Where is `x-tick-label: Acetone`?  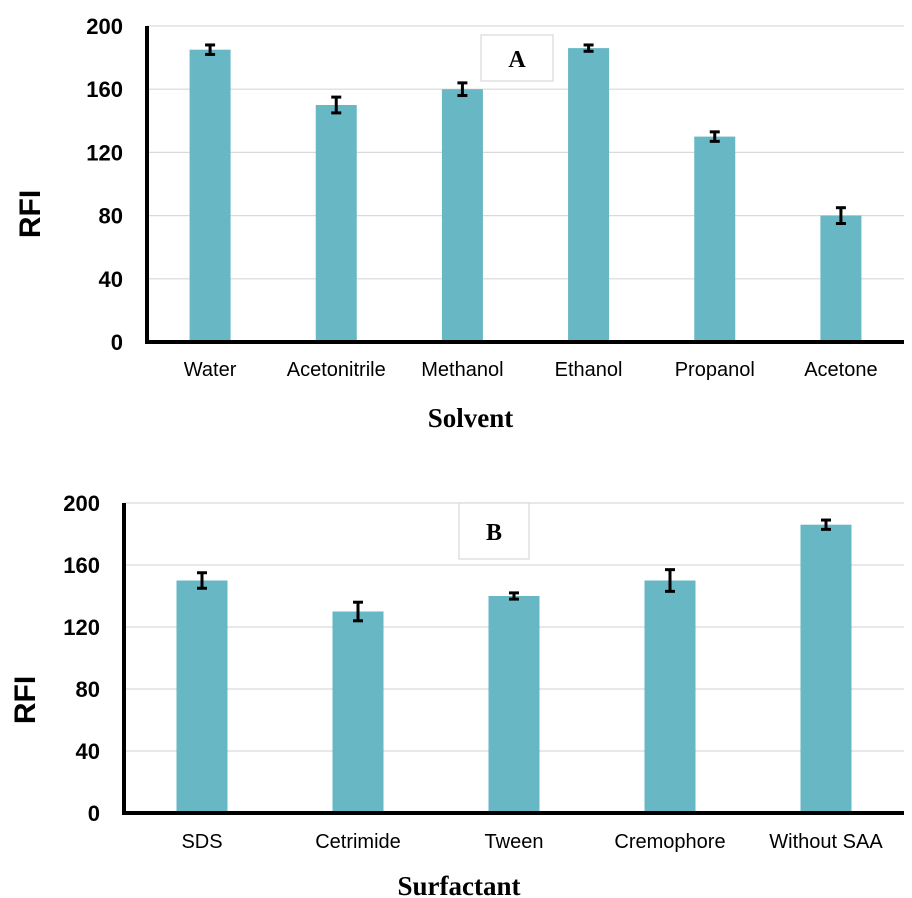
x-tick-label: Acetone is located at coordinates (840, 370).